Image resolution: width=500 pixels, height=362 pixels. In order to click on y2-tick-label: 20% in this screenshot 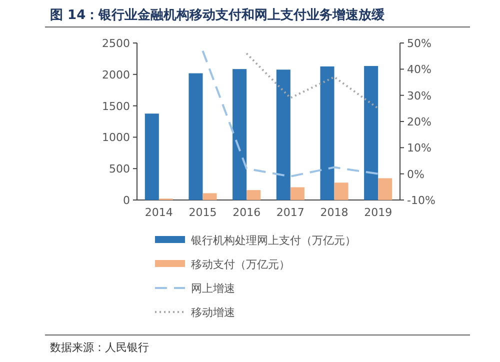, I will do `click(419, 122)`.